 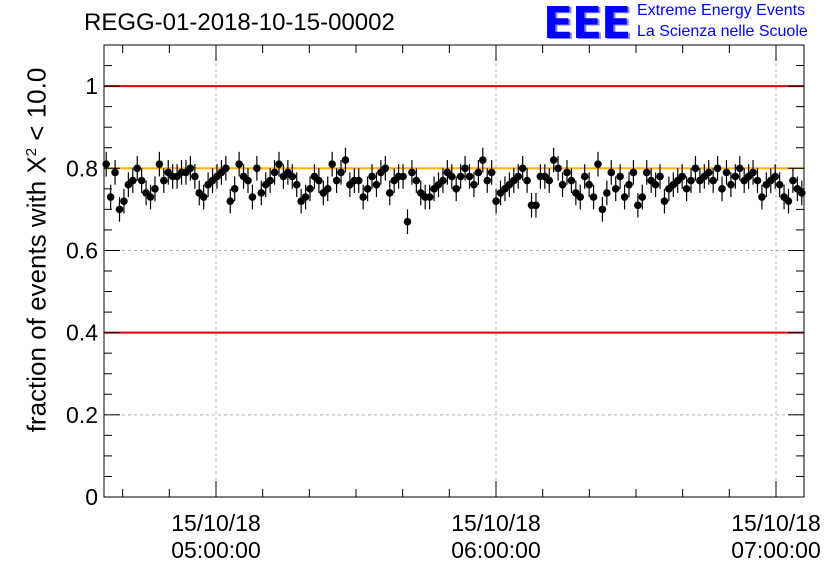 What do you see at coordinates (37, 250) in the screenshot?
I see `y-axis-label: fraction of events with X2 < 10.0` at bounding box center [37, 250].